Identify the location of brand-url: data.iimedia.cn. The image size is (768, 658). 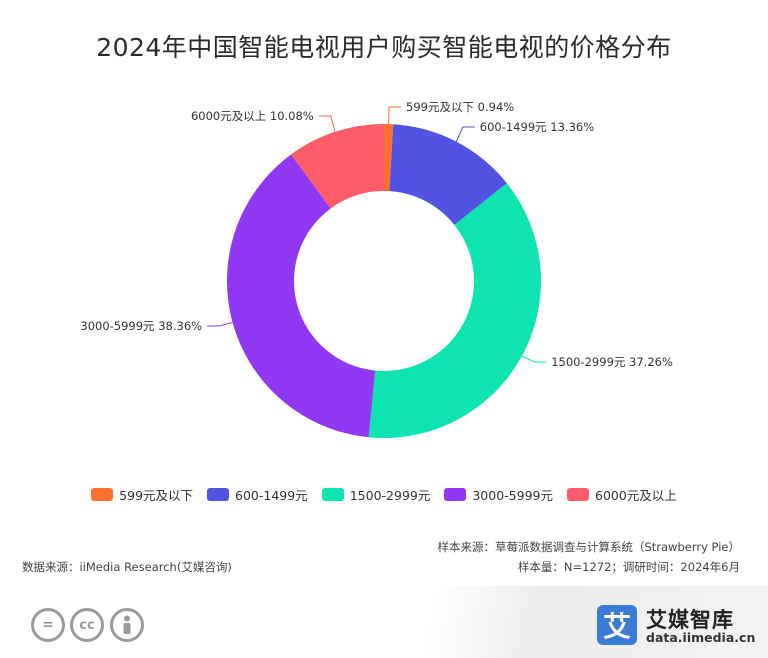
(701, 637).